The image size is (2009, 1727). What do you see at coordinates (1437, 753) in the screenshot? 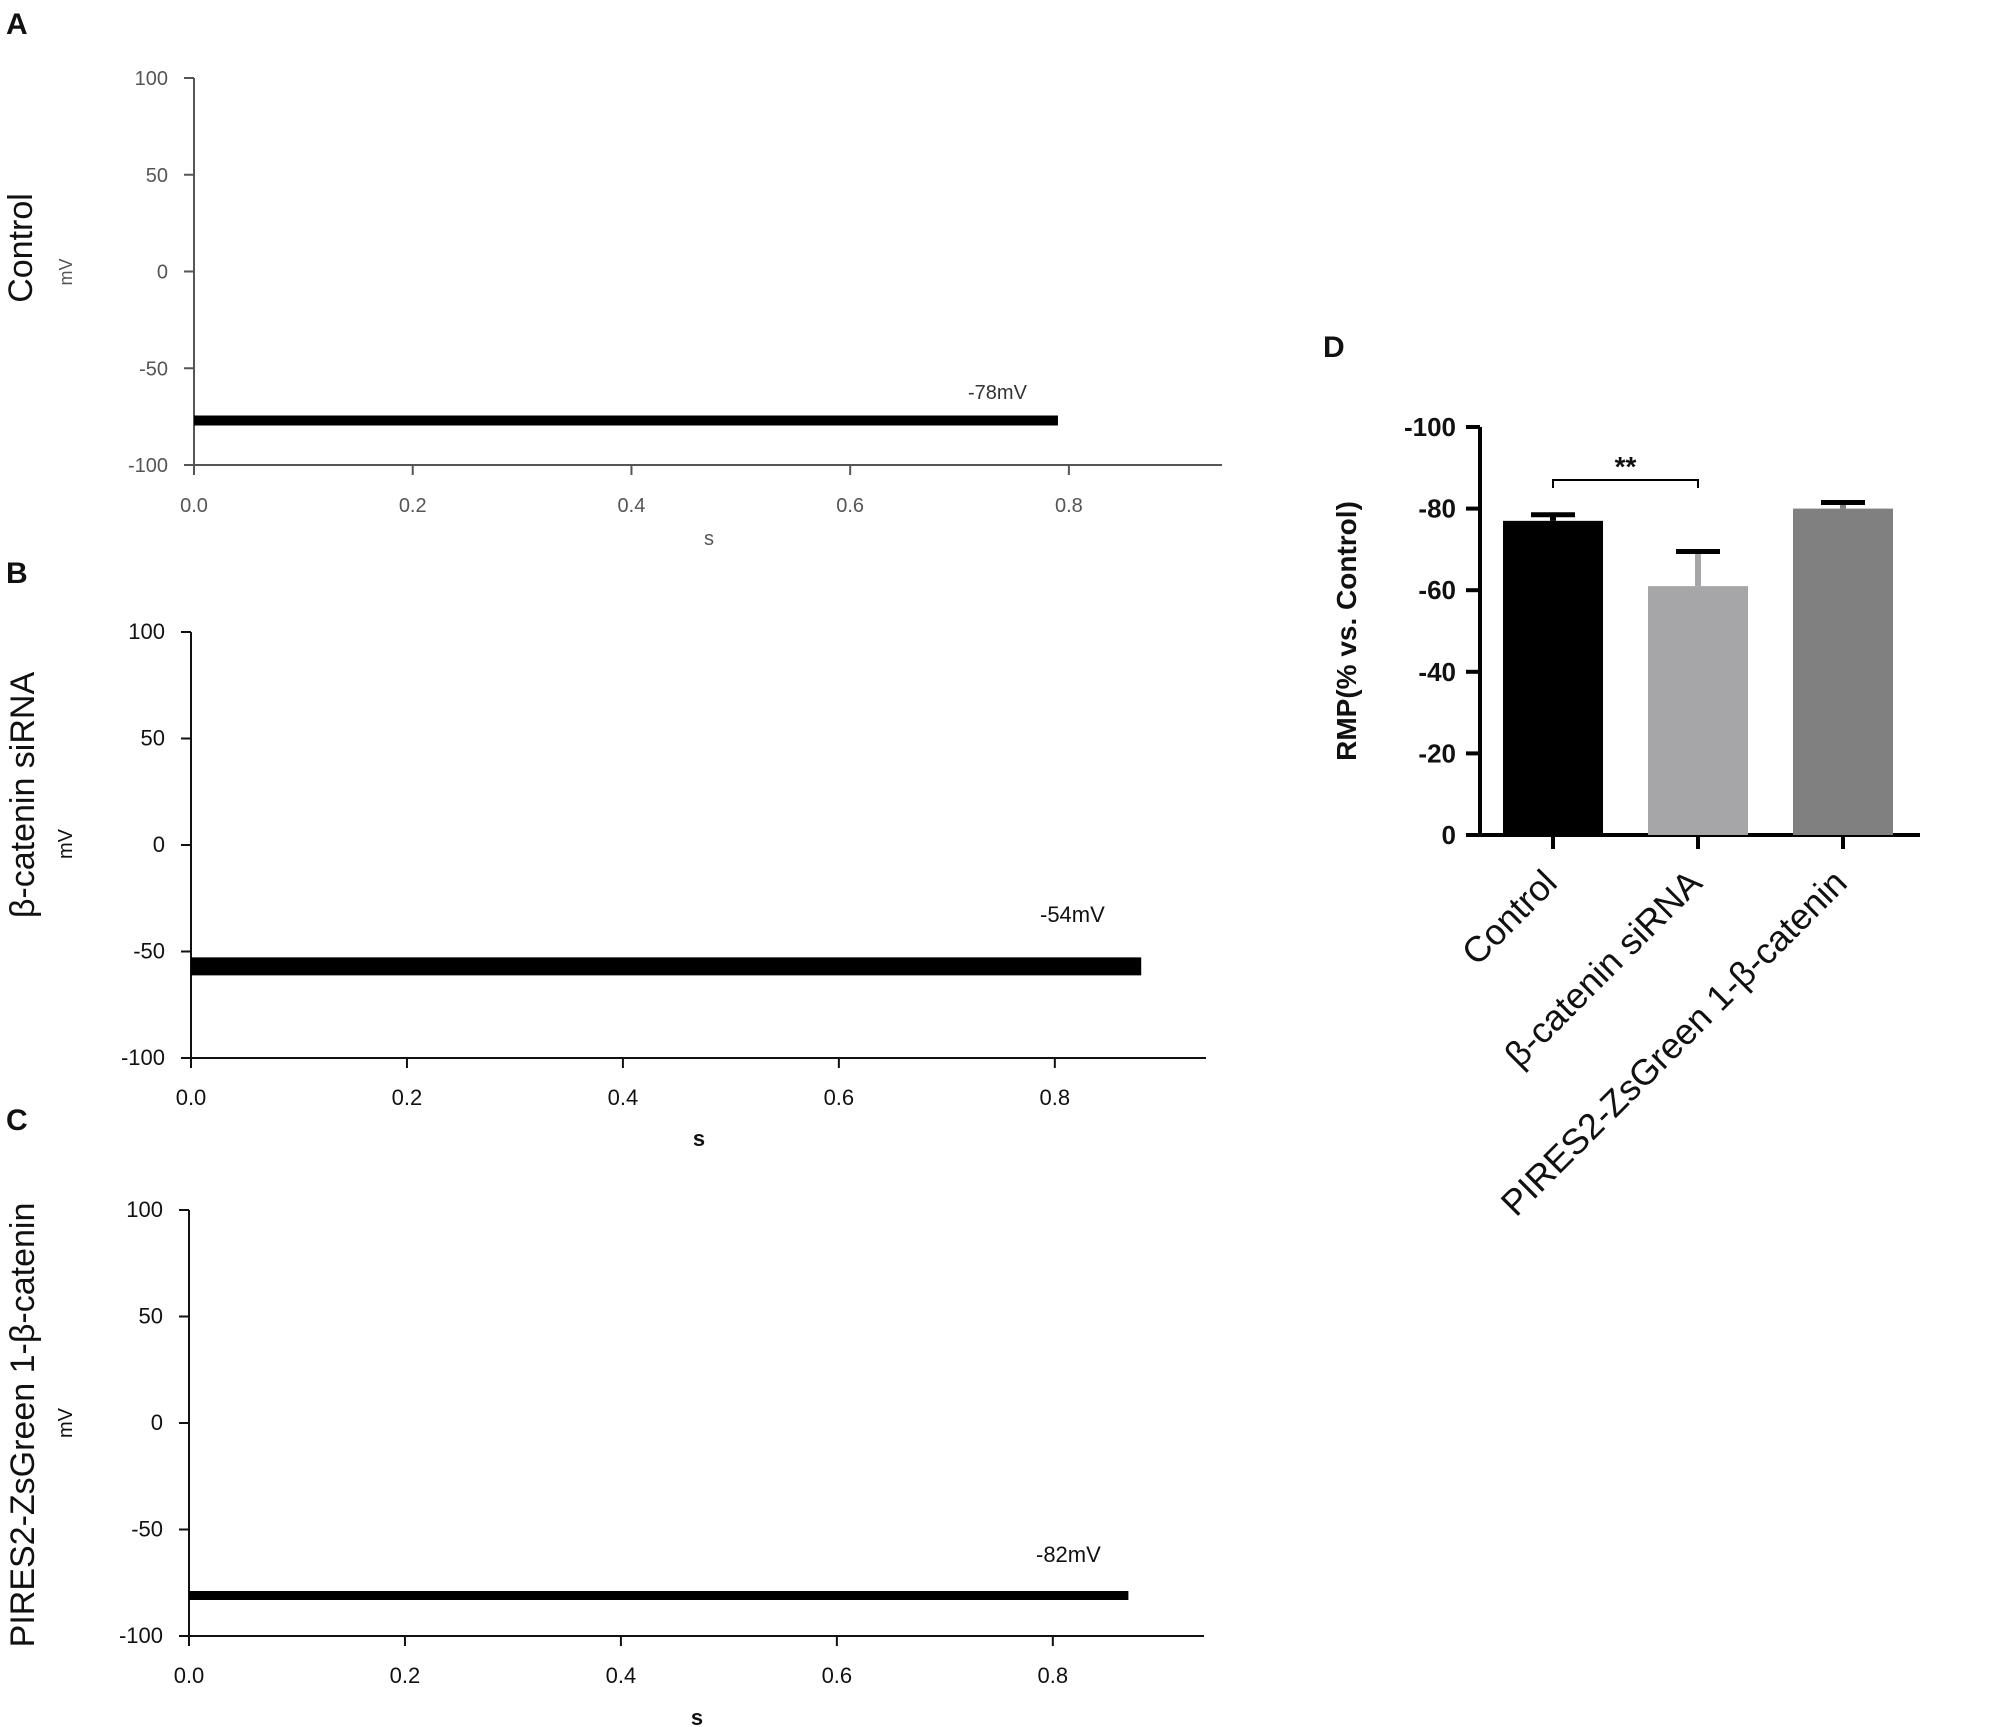
I see `y-tick-label: -20` at bounding box center [1437, 753].